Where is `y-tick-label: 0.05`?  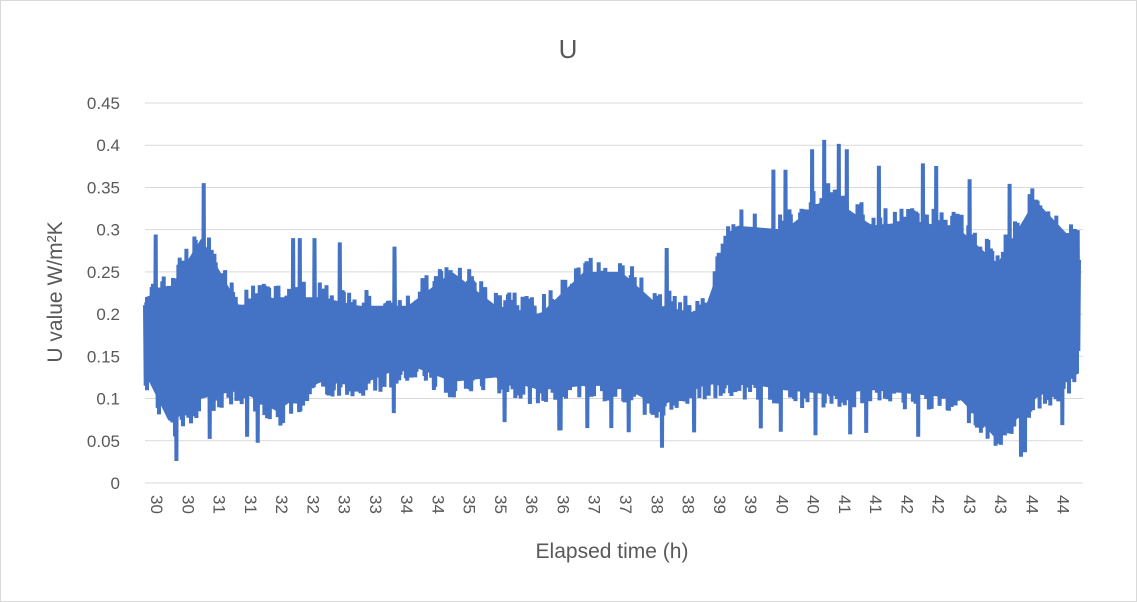
y-tick-label: 0.05 is located at coordinates (103, 441).